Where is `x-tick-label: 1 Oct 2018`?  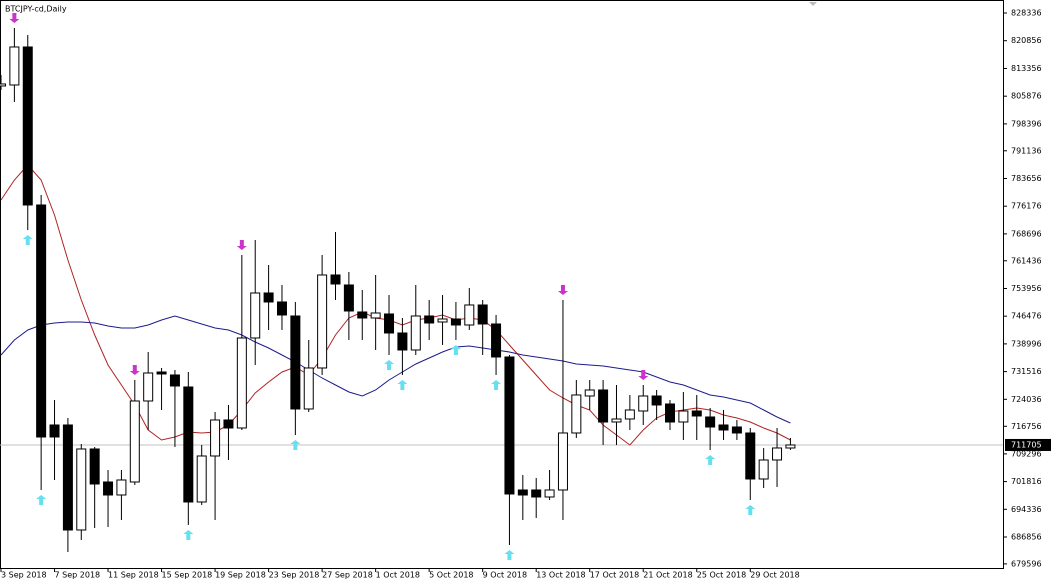 x-tick-label: 1 Oct 2018 is located at coordinates (398, 575).